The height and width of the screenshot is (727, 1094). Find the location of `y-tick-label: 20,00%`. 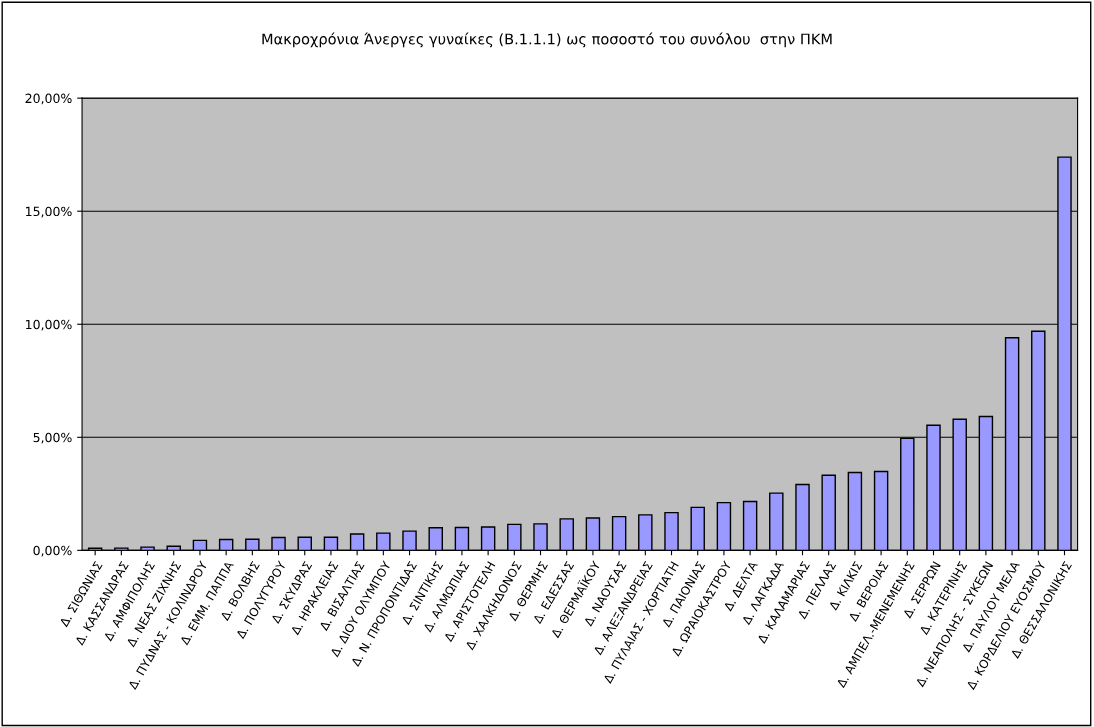

y-tick-label: 20,00% is located at coordinates (48, 99).